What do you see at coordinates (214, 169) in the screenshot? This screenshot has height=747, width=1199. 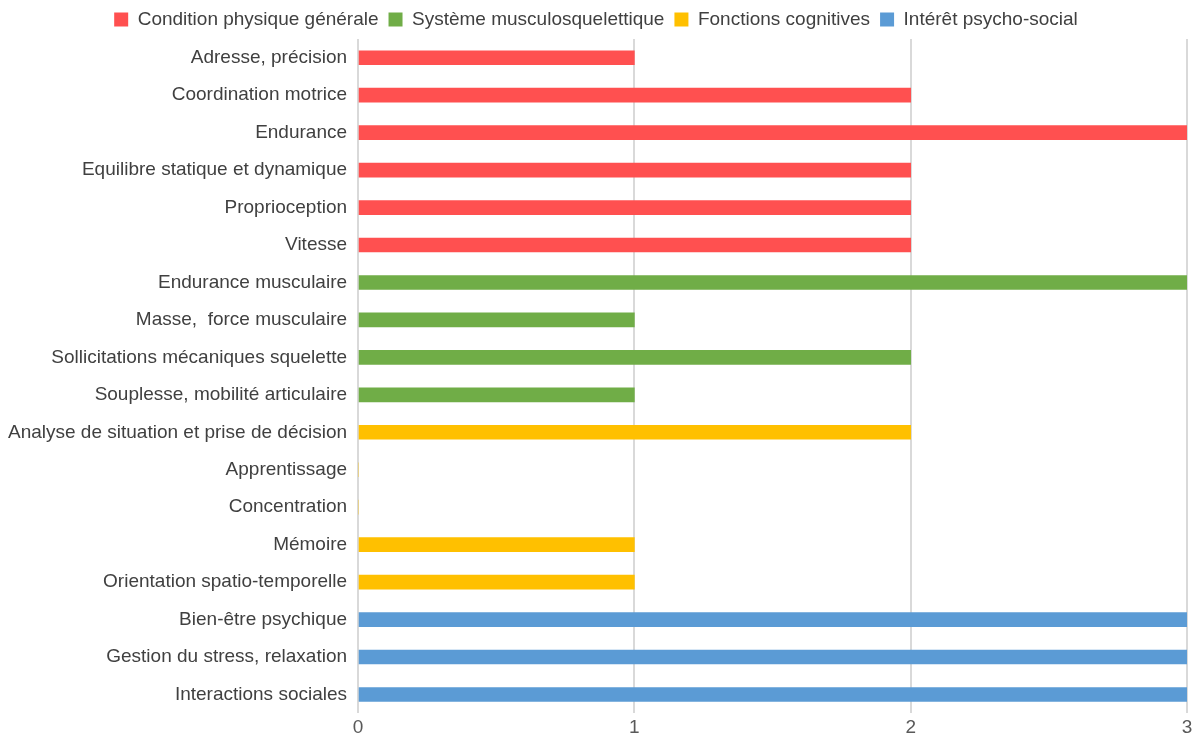 I see `y-tick-label: Equilibre statique et dynamique` at bounding box center [214, 169].